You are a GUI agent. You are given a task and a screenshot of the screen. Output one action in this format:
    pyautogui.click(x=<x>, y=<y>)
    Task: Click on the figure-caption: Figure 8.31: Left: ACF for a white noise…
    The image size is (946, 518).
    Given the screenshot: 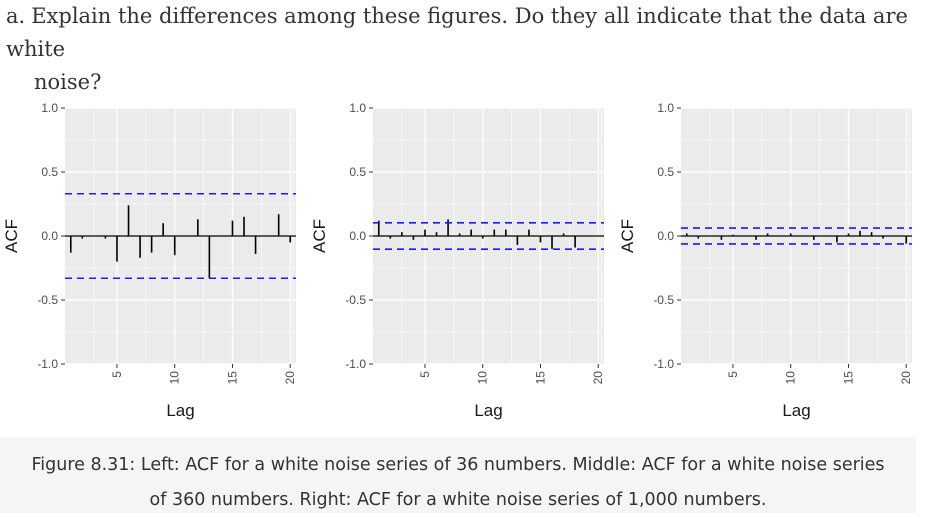 What is the action you would take?
    pyautogui.click(x=458, y=483)
    